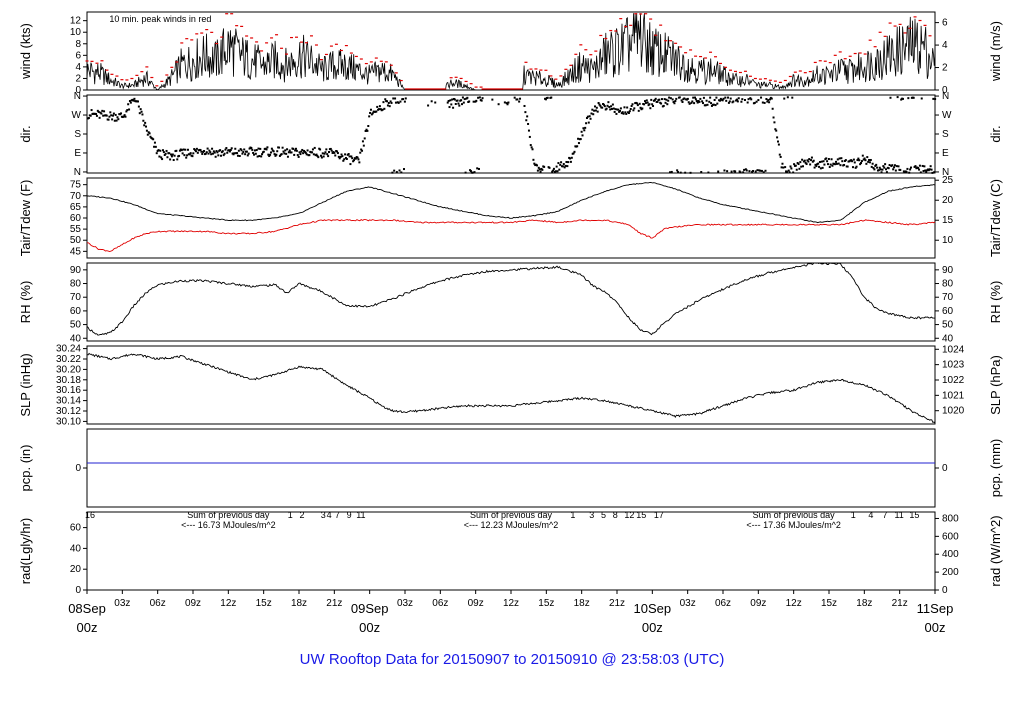 The width and height of the screenshot is (1024, 705). Describe the element at coordinates (405, 603) in the screenshot. I see `time-tick-label: 03z` at that location.